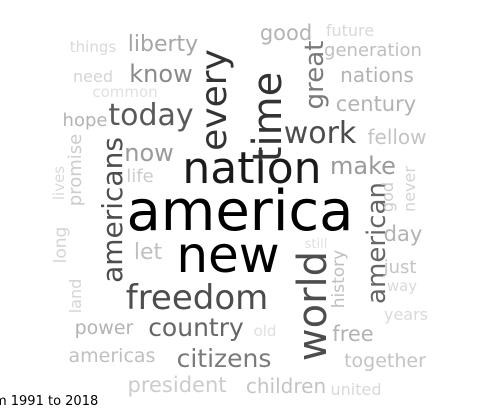 The height and width of the screenshot is (416, 478). I want to click on cloud-word-know: know, so click(160, 74).